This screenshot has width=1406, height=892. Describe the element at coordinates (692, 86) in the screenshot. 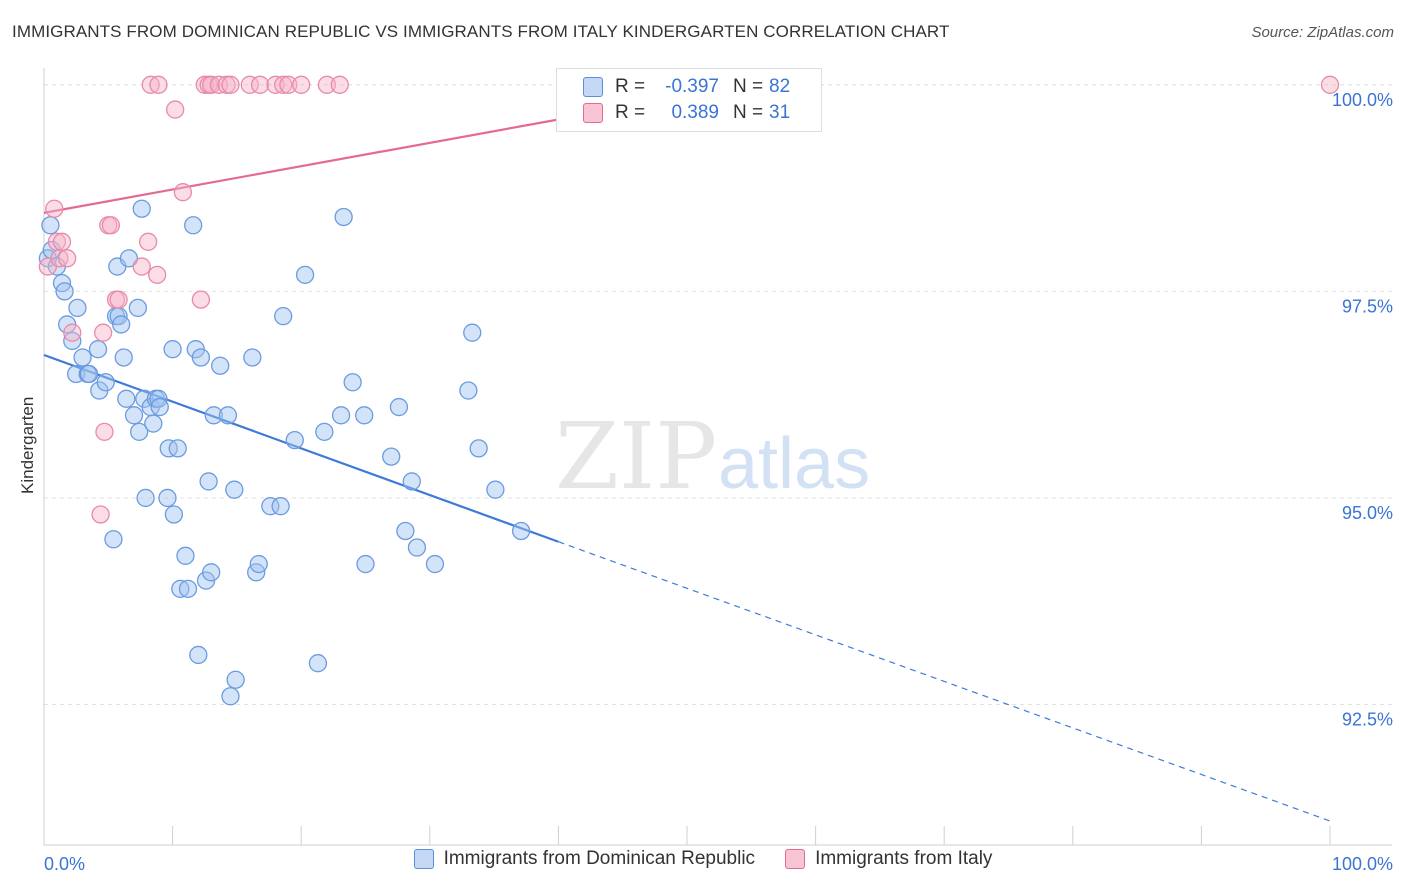

I see `r-value: -0.397` at that location.